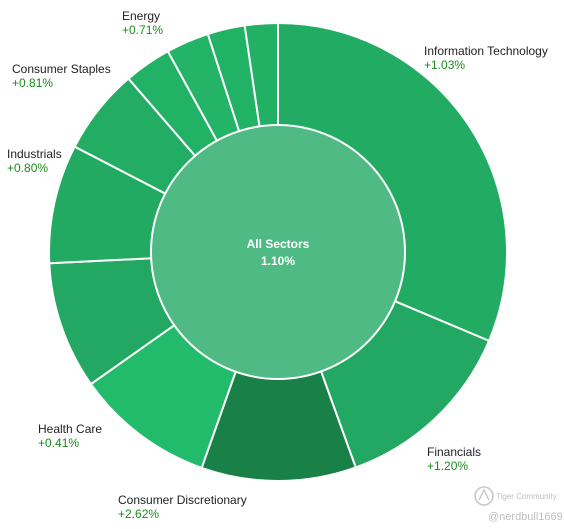 The height and width of the screenshot is (529, 565). Describe the element at coordinates (27, 168) in the screenshot. I see `change-industrials: +0.80%` at that location.